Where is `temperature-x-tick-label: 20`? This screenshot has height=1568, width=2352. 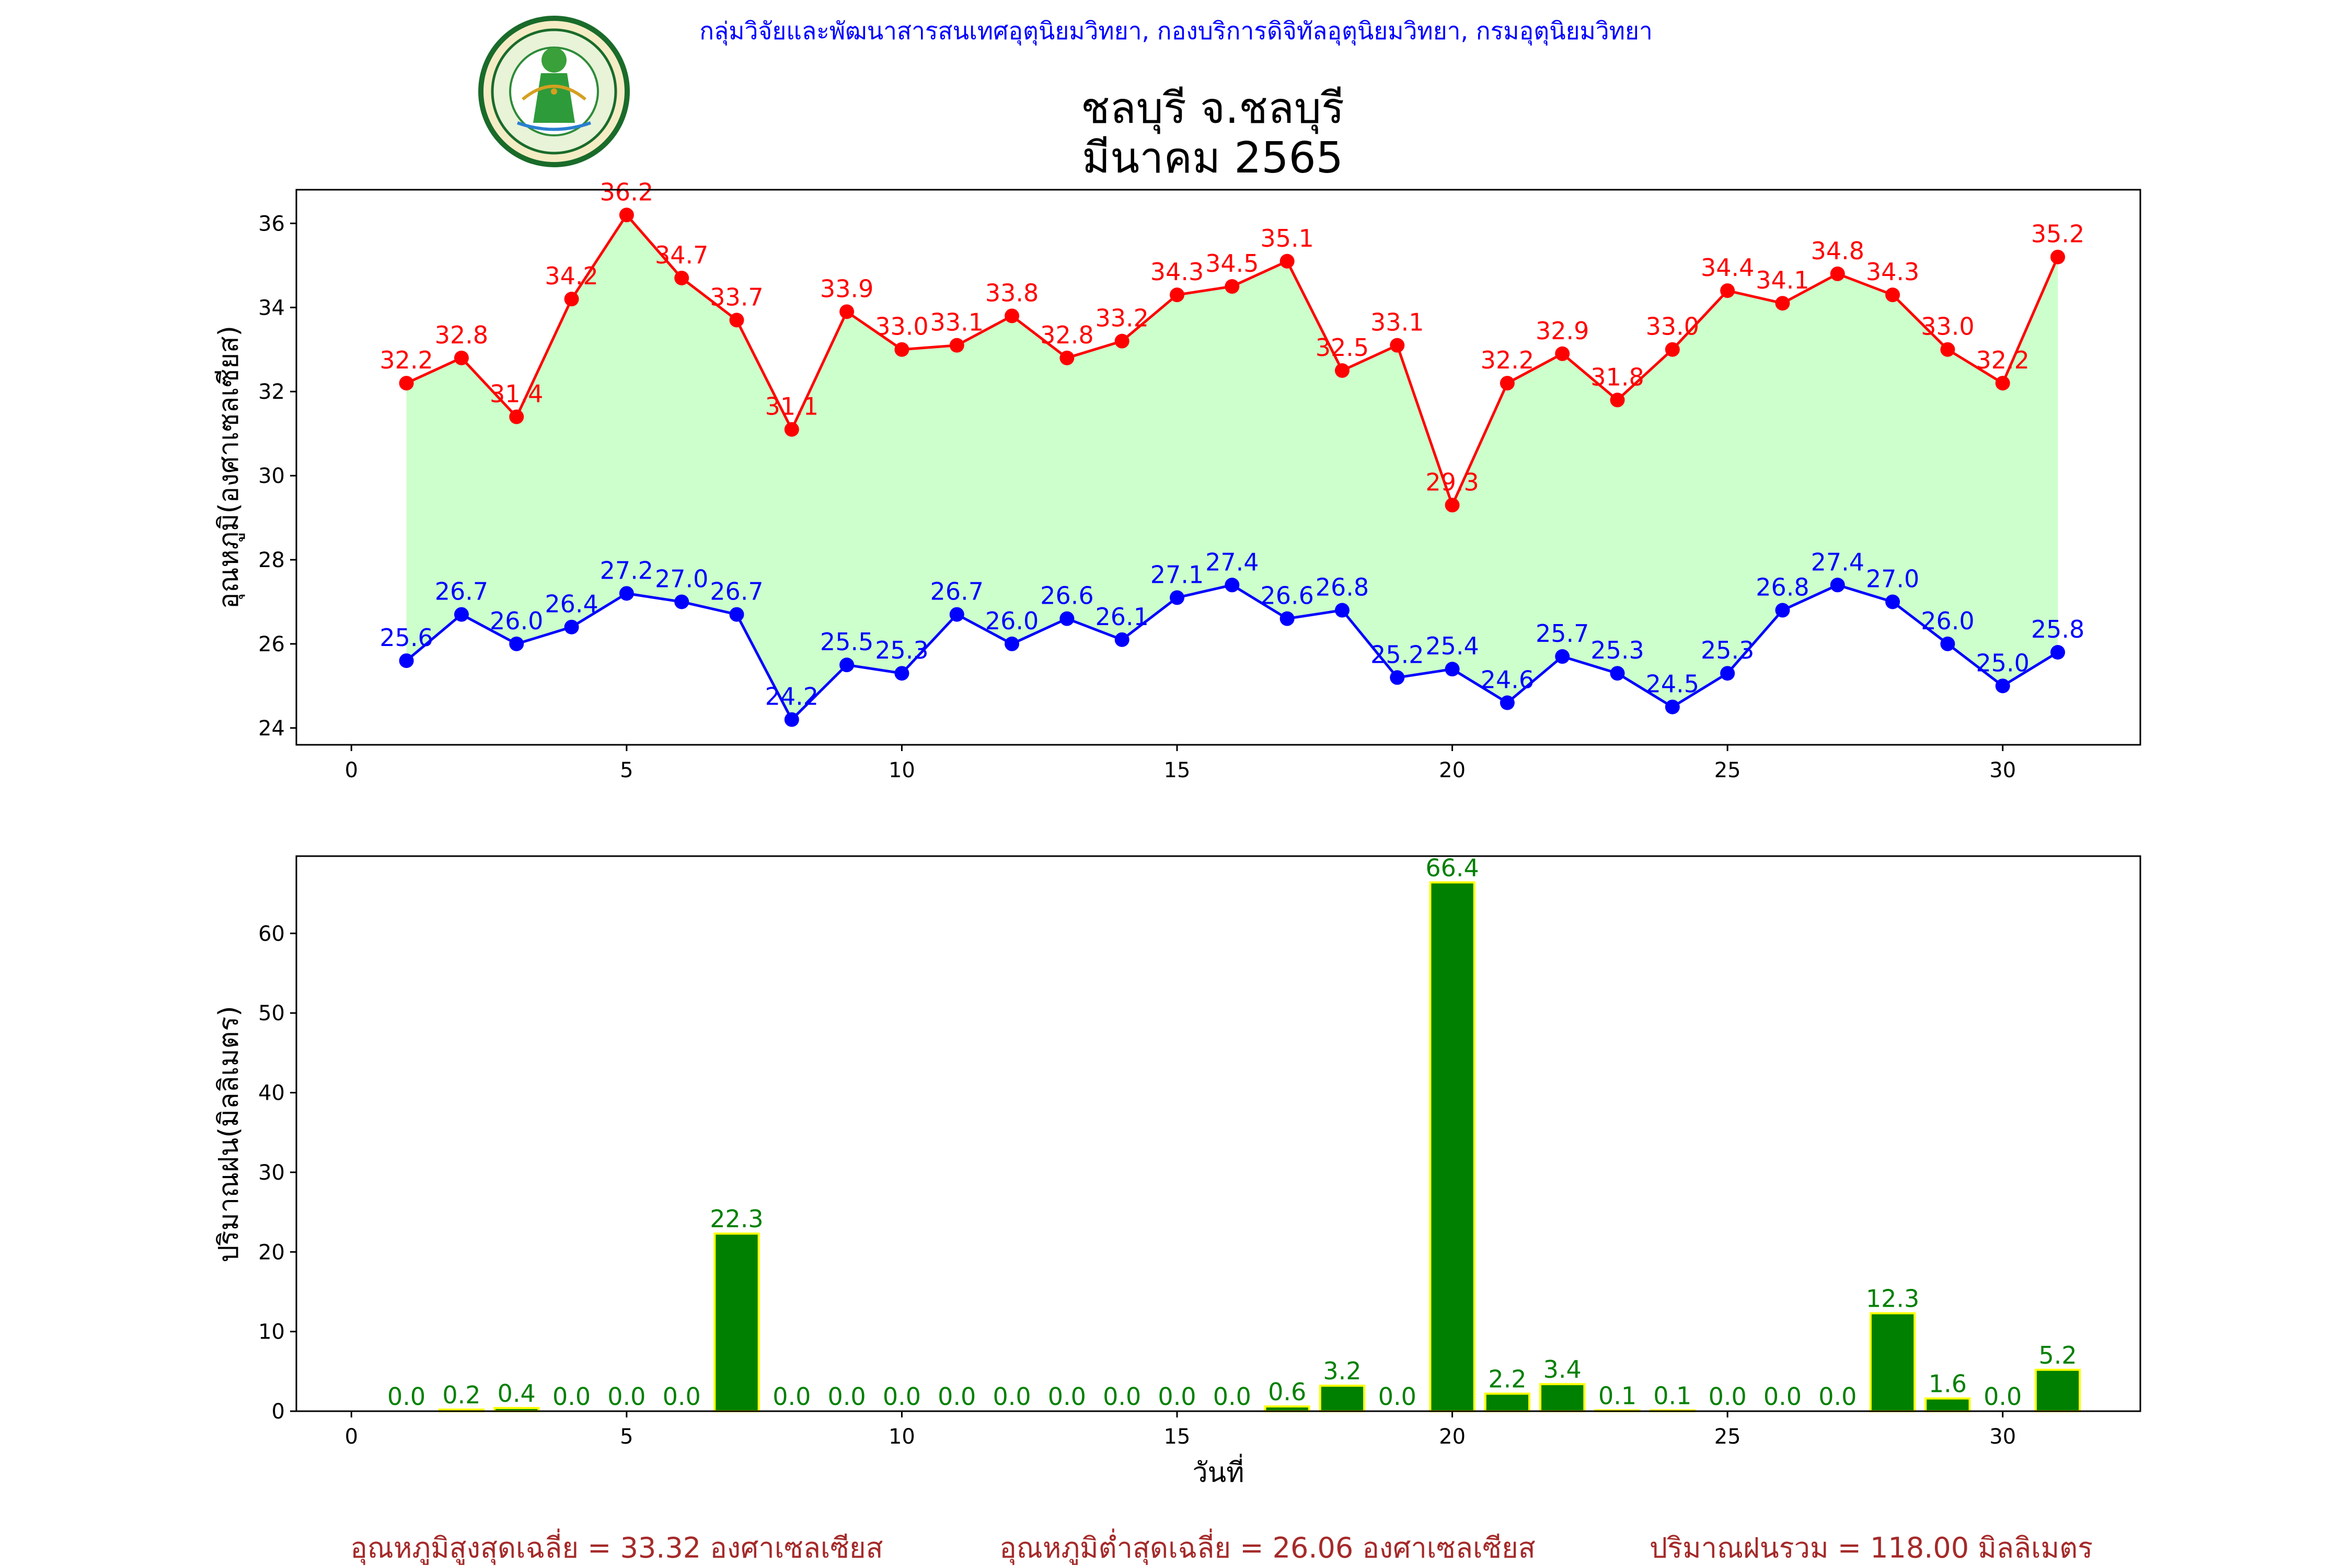 temperature-x-tick-label: 20 is located at coordinates (1452, 770).